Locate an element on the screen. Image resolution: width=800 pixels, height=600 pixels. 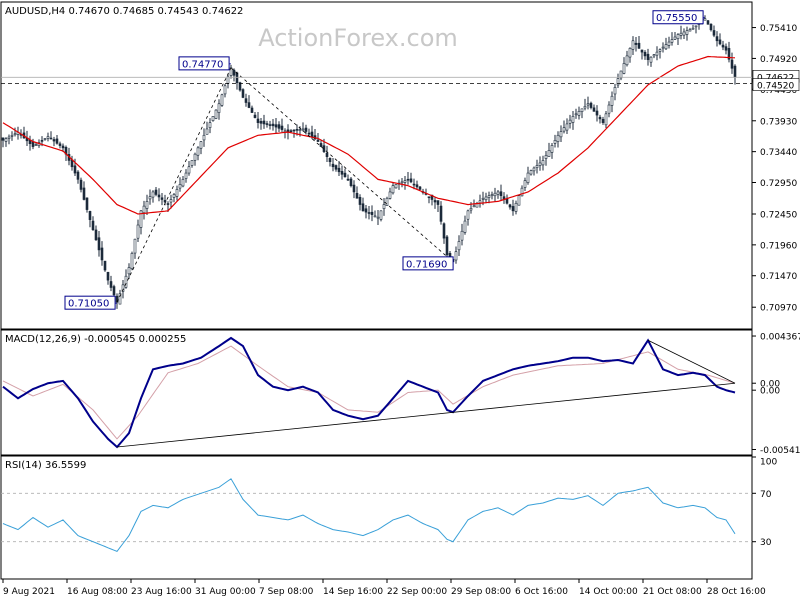
price-y-tick-label: 0.71470 is located at coordinates (778, 277).